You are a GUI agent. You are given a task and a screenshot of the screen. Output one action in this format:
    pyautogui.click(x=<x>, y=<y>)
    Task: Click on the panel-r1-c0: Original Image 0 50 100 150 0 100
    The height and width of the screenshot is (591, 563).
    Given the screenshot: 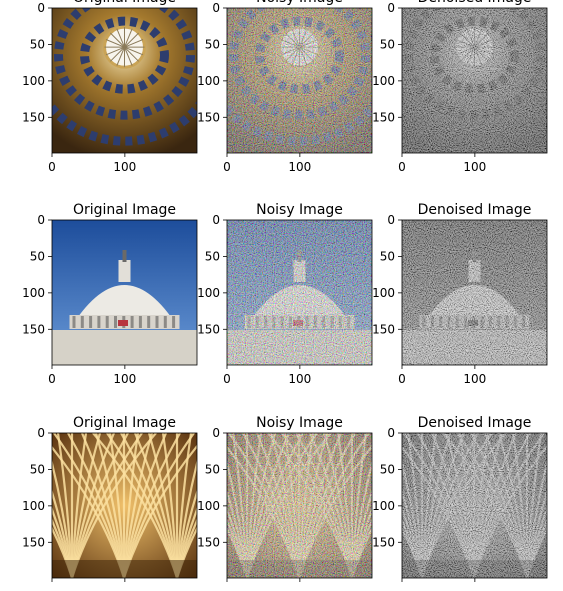 What is the action you would take?
    pyautogui.click(x=110, y=294)
    